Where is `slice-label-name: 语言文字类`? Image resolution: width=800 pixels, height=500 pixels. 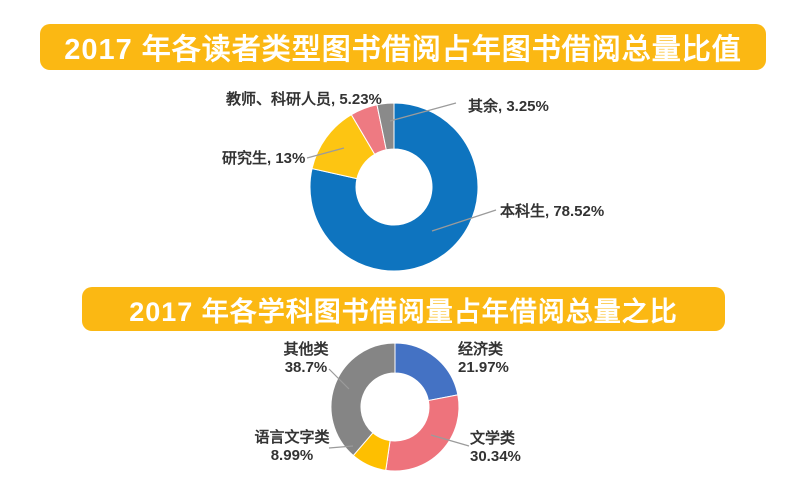 slice-label-name: 语言文字类 is located at coordinates (292, 437).